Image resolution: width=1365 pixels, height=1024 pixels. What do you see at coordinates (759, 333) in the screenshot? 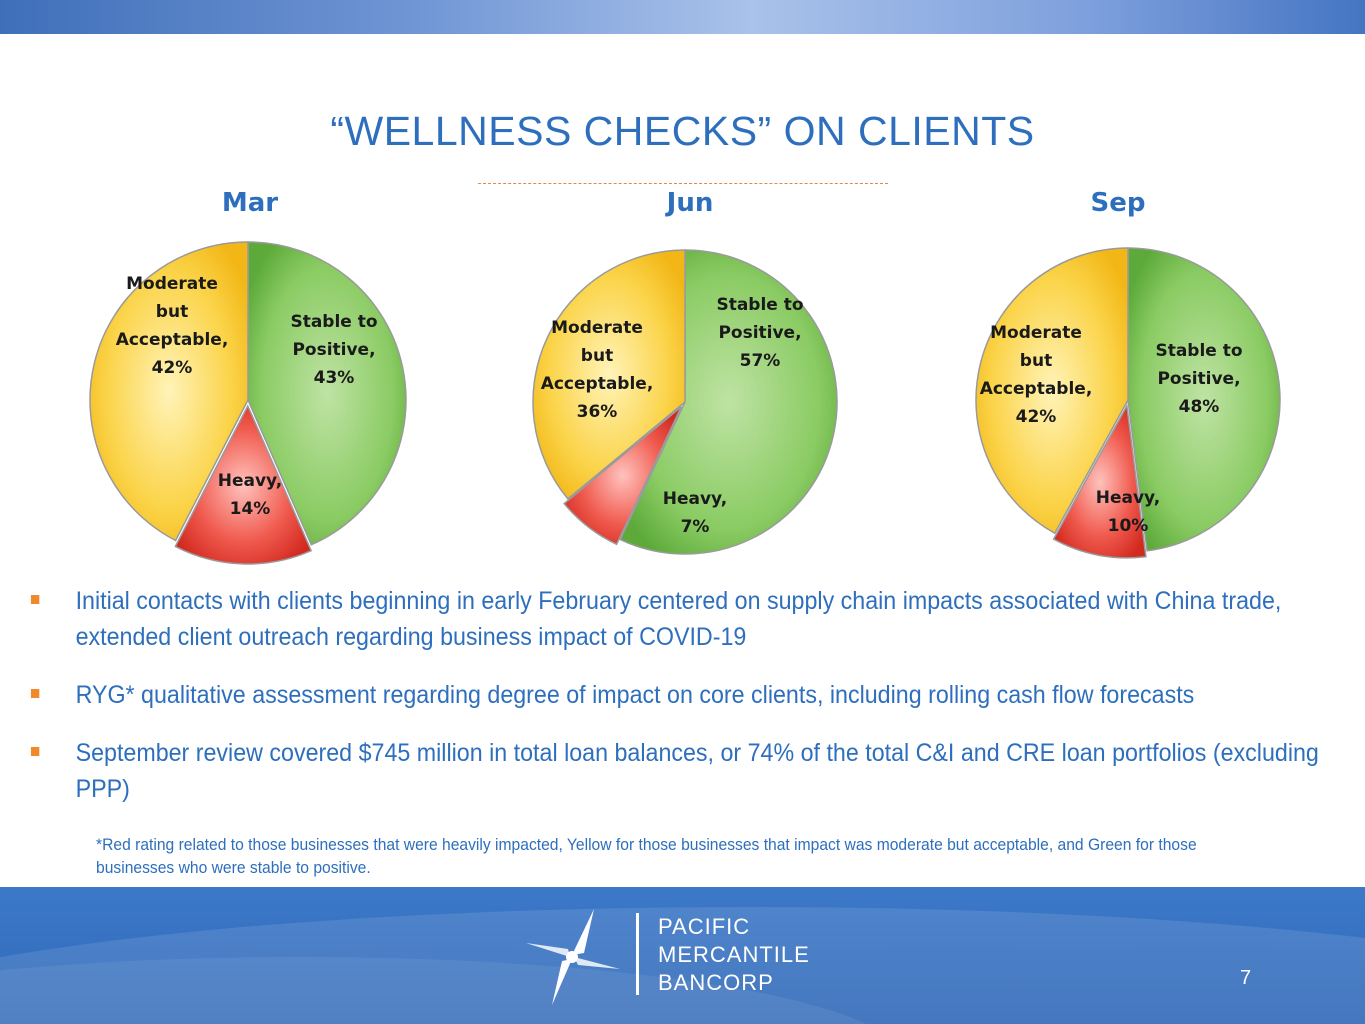
I see `data-label-stable-to-positive: Stable to Positive, 57%` at bounding box center [759, 333].